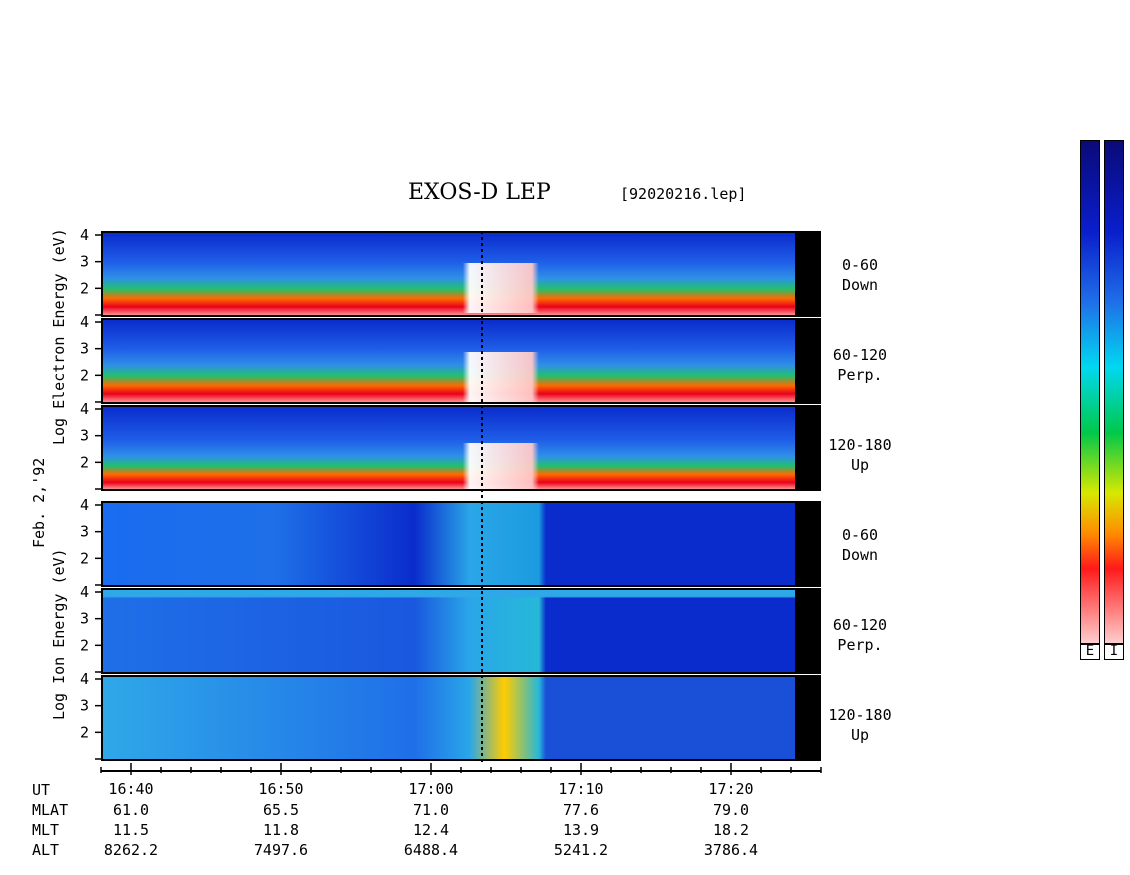 The image size is (1130, 875). I want to click on ephemeris-value-mlat: 77.6, so click(581, 810).